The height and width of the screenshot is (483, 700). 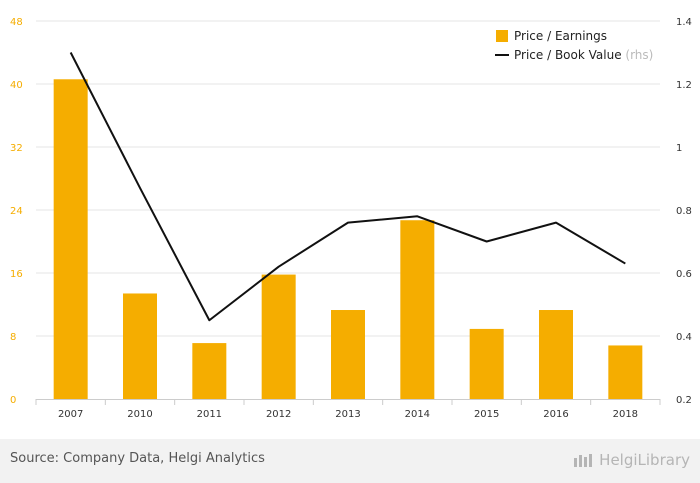 What do you see at coordinates (684, 85) in the screenshot?
I see `right-tick-label: 1.2` at bounding box center [684, 85].